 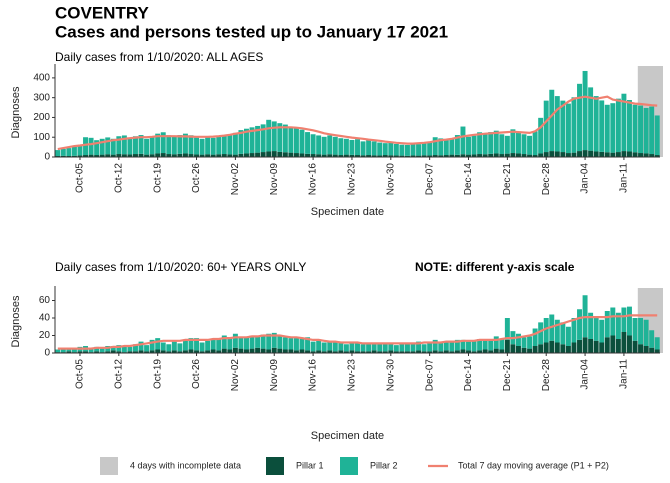 I want to click on x-tick-label: Dec-28, so click(x=546, y=179).